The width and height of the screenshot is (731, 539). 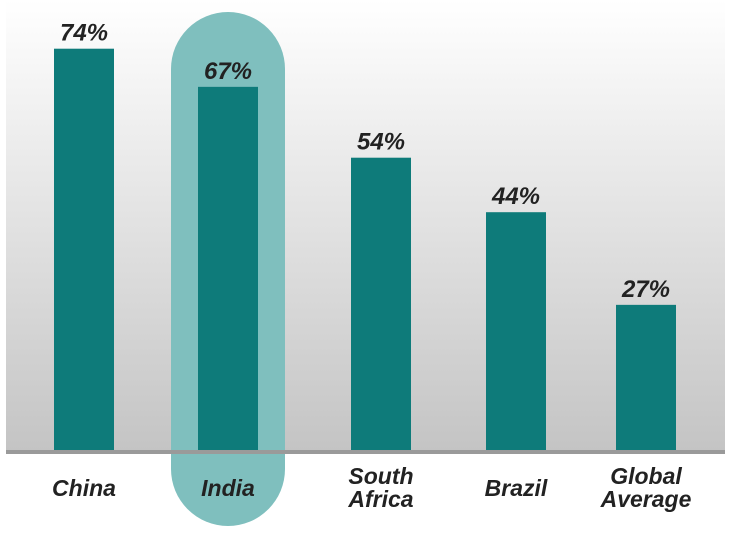 I want to click on category-label-brazil: Brazil, so click(x=516, y=488).